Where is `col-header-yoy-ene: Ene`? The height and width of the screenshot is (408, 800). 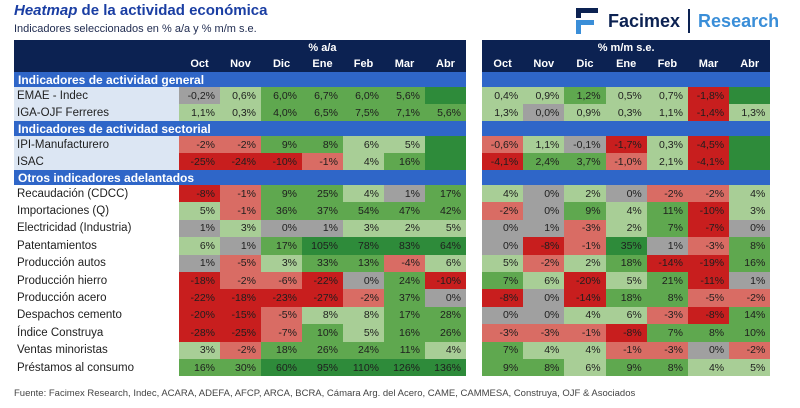
col-header-yoy-ene: Ene is located at coordinates (322, 64).